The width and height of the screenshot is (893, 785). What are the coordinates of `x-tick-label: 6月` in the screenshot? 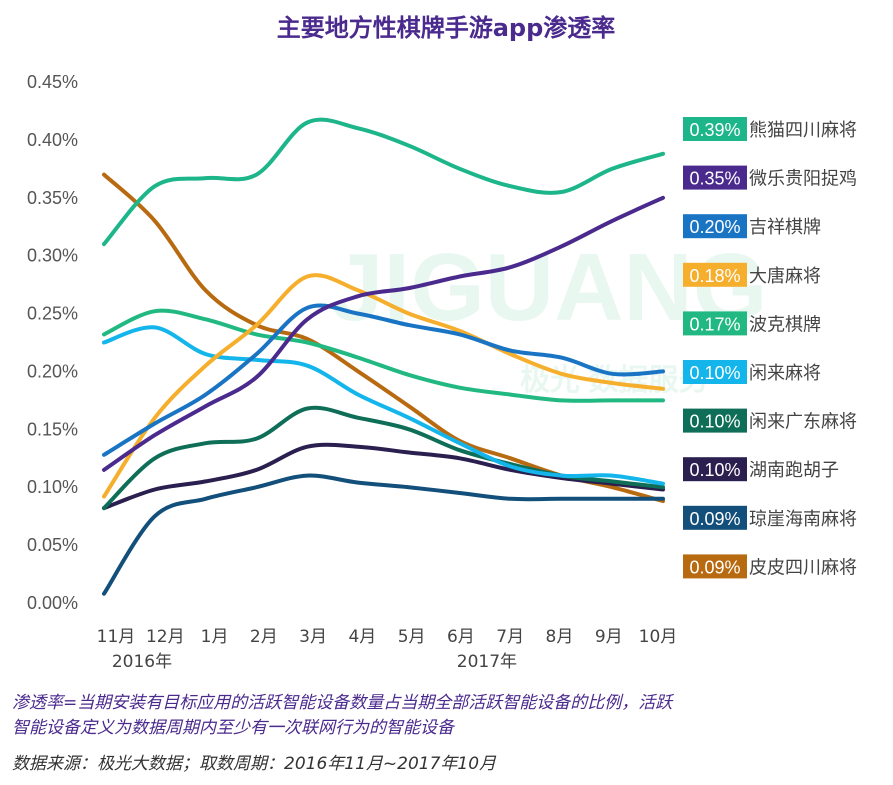 It's located at (461, 637).